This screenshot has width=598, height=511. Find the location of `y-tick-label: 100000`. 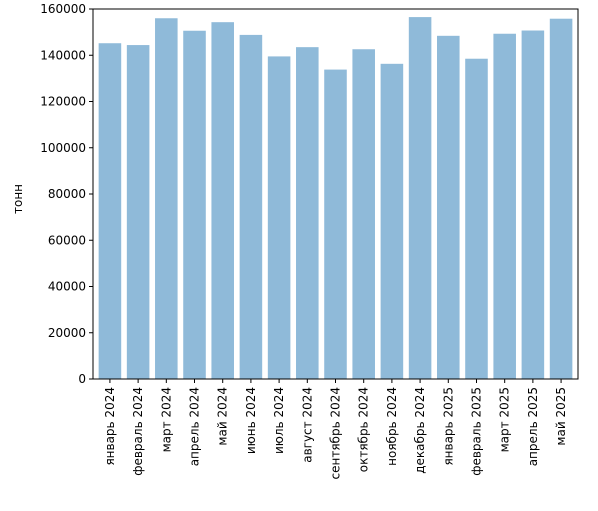

y-tick-label: 100000 is located at coordinates (63, 148).